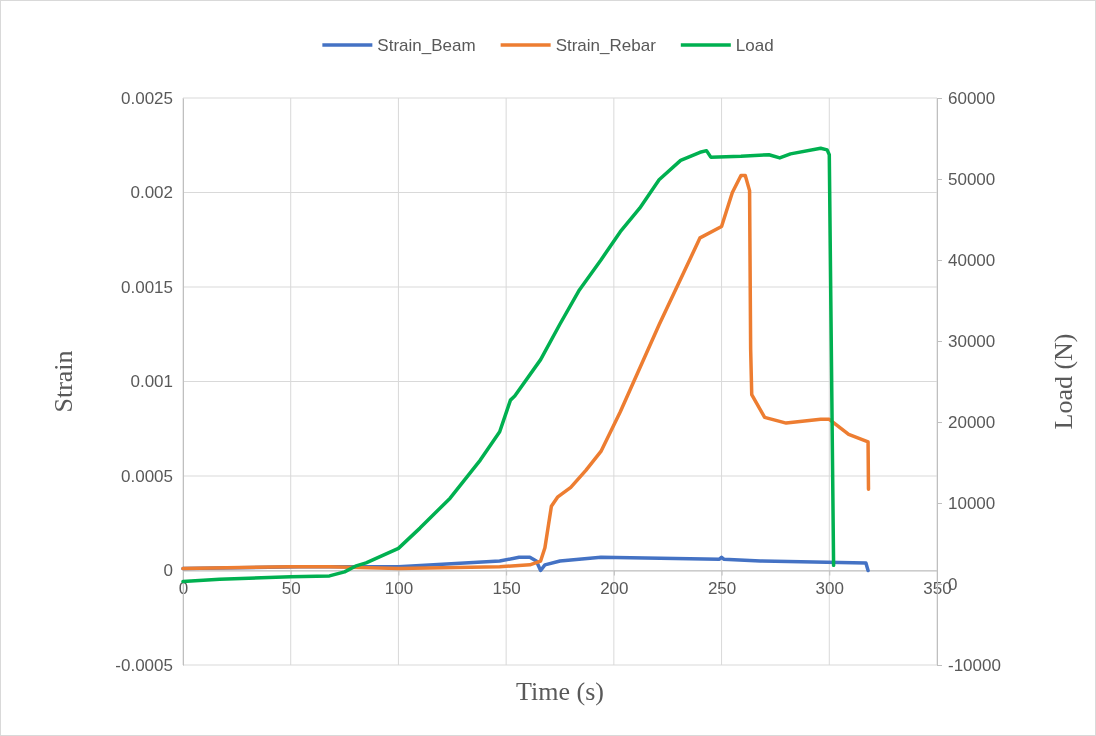  What do you see at coordinates (151, 193) in the screenshot?
I see `y-tick-label: 0.002` at bounding box center [151, 193].